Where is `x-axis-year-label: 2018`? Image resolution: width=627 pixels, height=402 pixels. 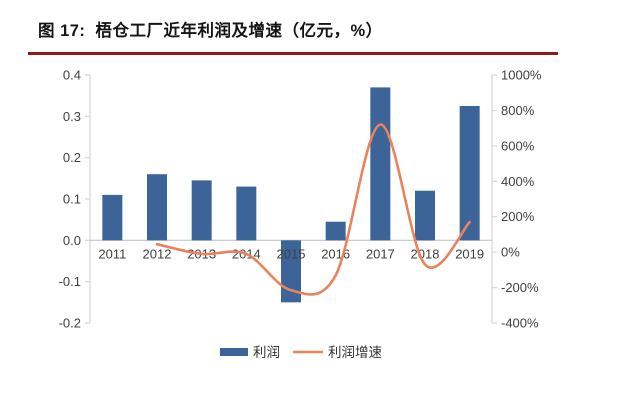
x-axis-year-label: 2018 is located at coordinates (425, 253).